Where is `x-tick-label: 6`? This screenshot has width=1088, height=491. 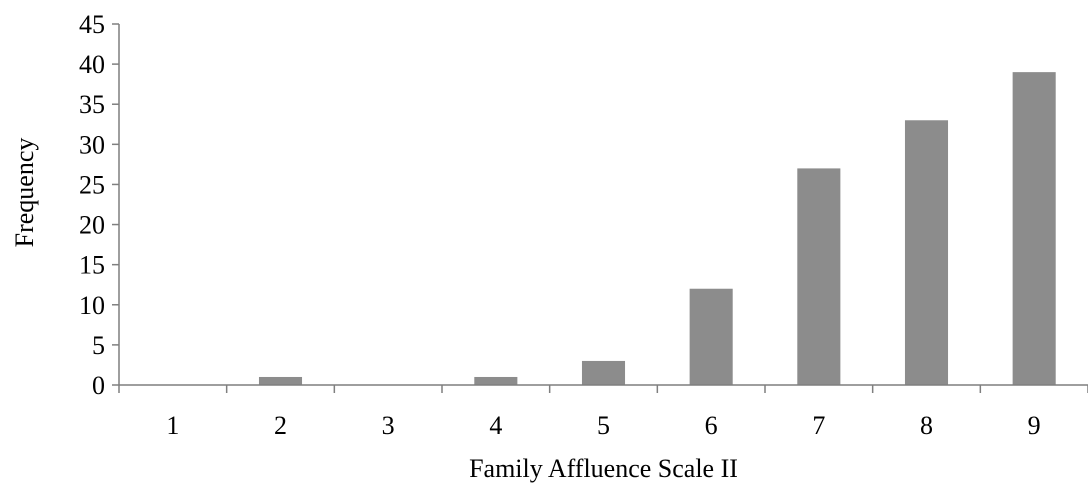
x-tick-label: 6 is located at coordinates (711, 425).